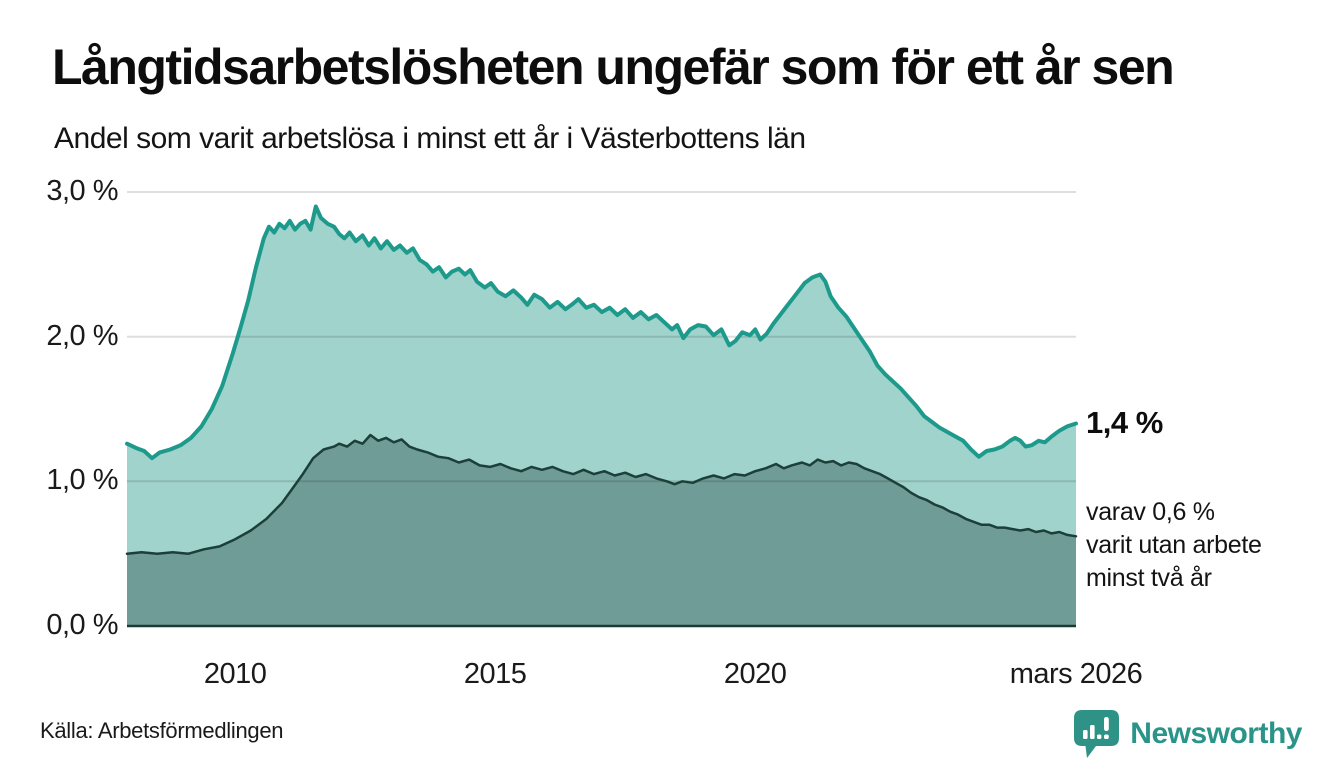  What do you see at coordinates (1150, 512) in the screenshot?
I see `end-note-line: varav 0,6 %` at bounding box center [1150, 512].